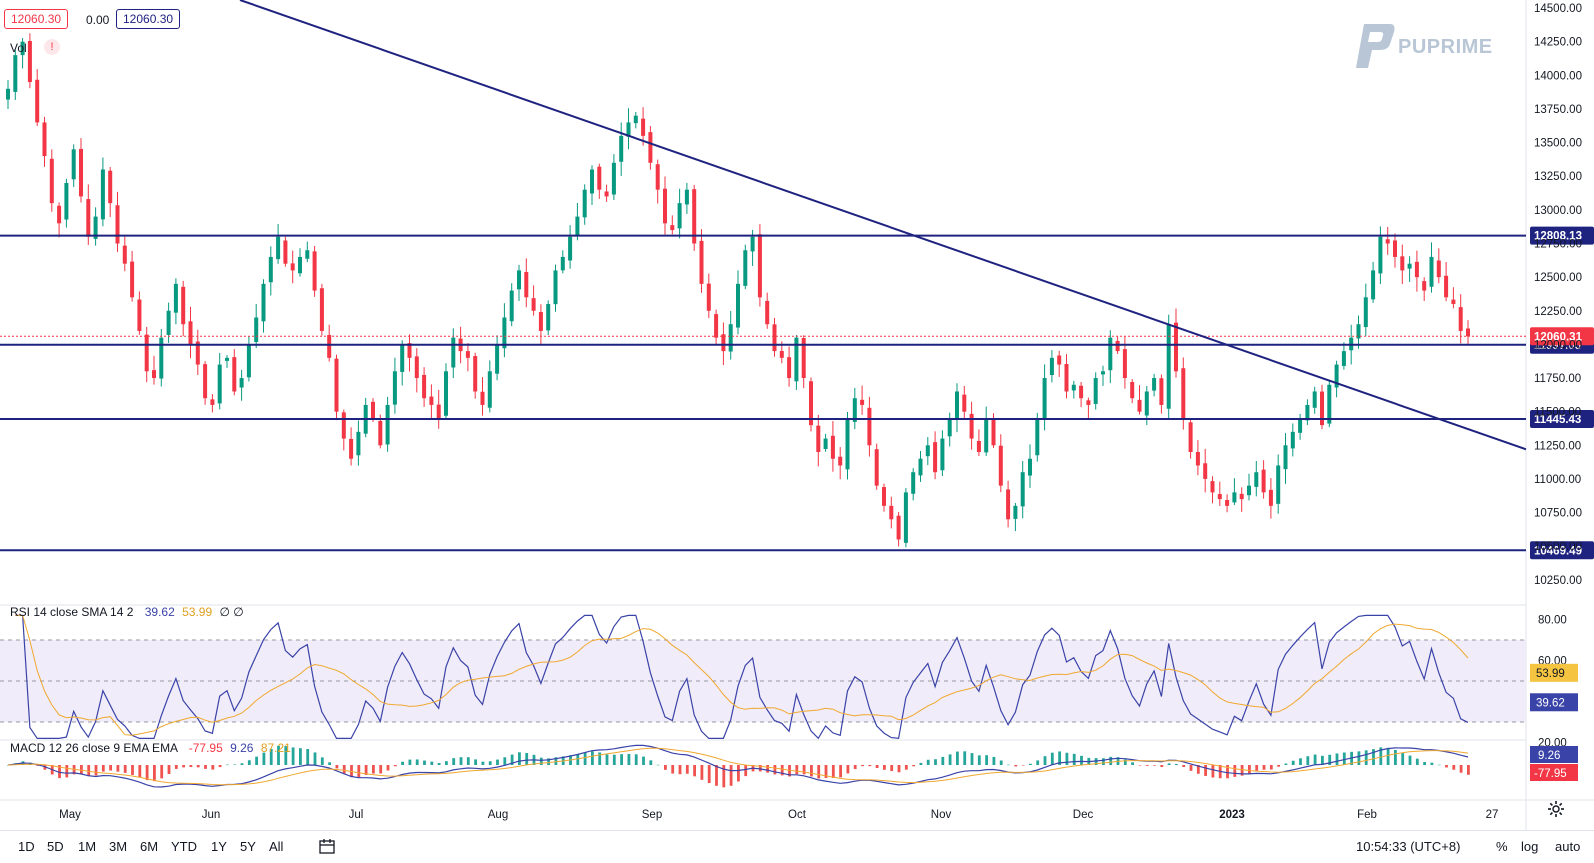  Describe the element at coordinates (205, 748) in the screenshot. I see `macd-hist-value: -77.95` at that location.